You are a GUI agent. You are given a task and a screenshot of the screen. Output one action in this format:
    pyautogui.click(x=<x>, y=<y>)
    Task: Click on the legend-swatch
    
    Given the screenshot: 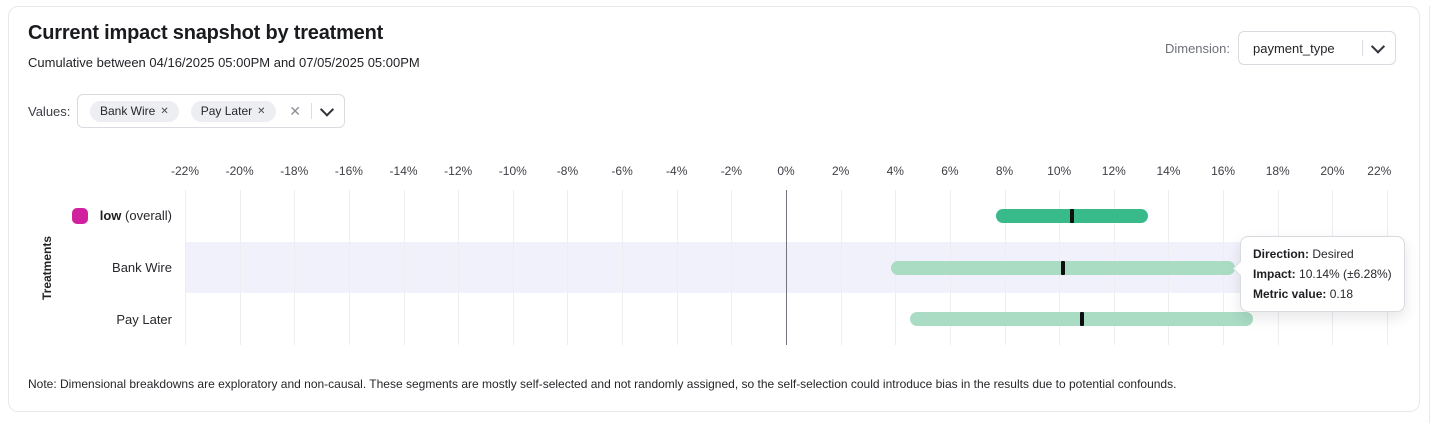 What is the action you would take?
    pyautogui.click(x=79, y=215)
    